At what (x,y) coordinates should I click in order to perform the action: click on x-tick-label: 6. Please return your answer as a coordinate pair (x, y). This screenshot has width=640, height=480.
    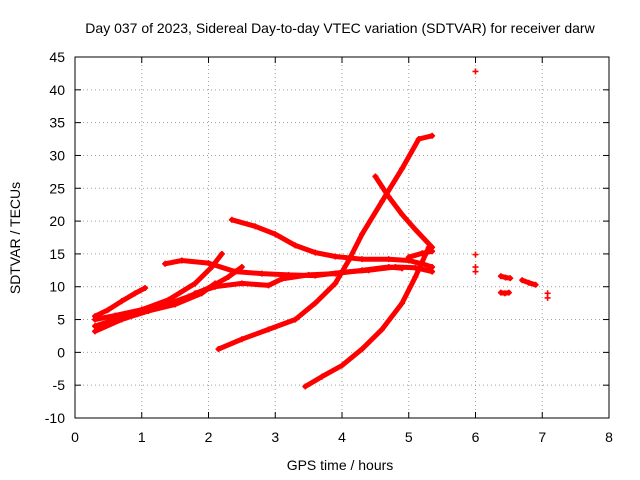
    Looking at the image, I should click on (476, 437).